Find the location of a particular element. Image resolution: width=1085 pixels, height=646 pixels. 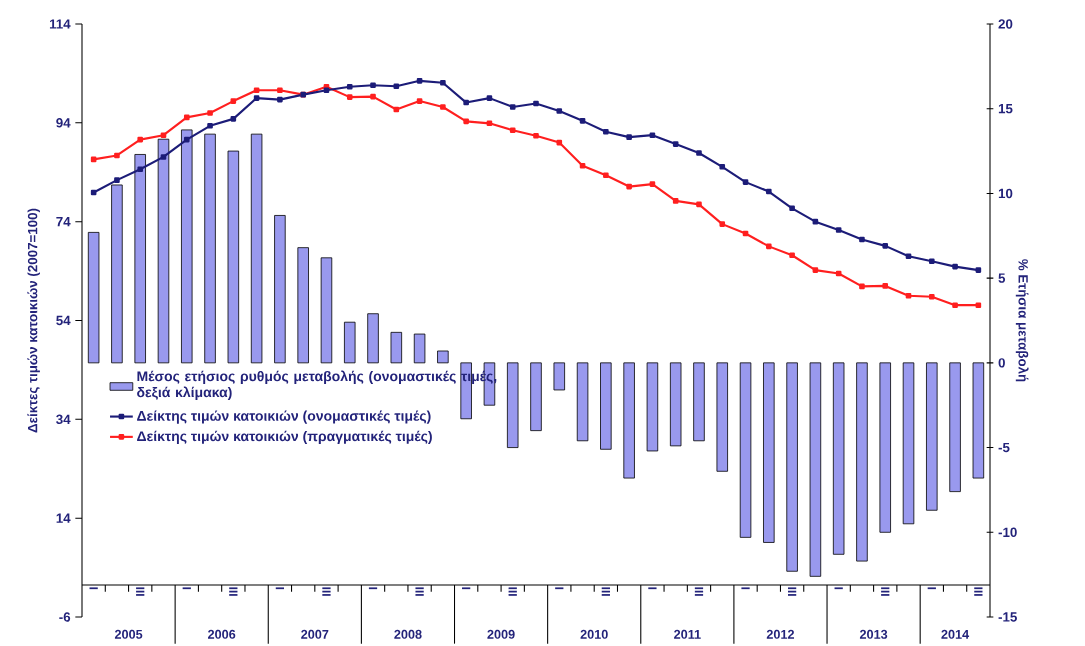

y2-tick-label: 5 is located at coordinates (1002, 278).